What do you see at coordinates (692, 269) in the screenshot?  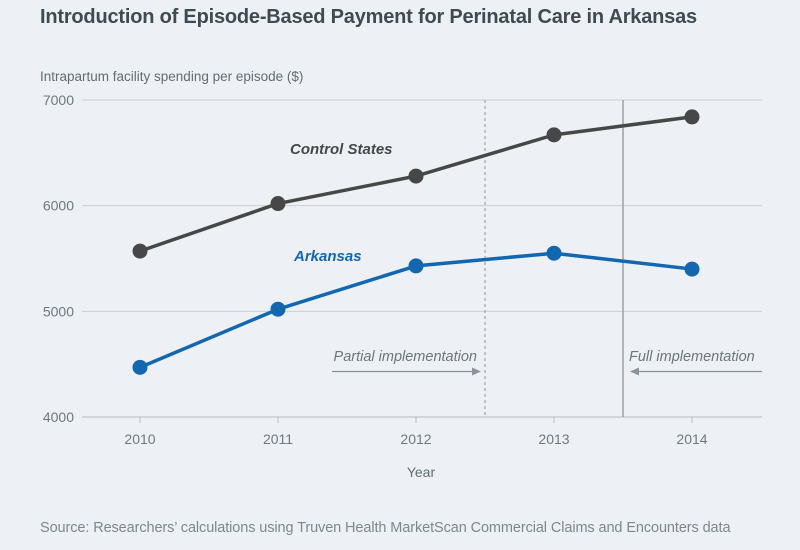 I see `arkansas-point-2014` at bounding box center [692, 269].